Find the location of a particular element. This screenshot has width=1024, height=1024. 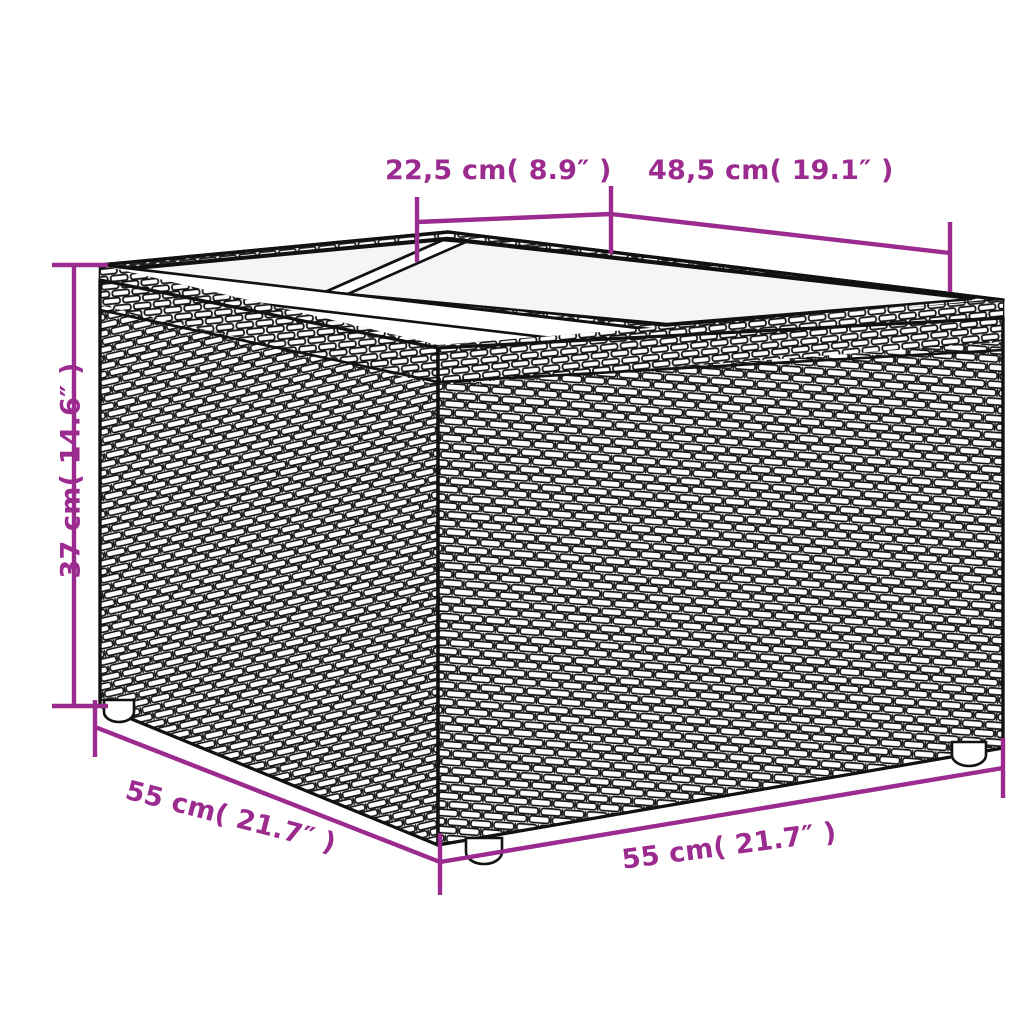

dimline-width-diagonal is located at coordinates (721, 815).